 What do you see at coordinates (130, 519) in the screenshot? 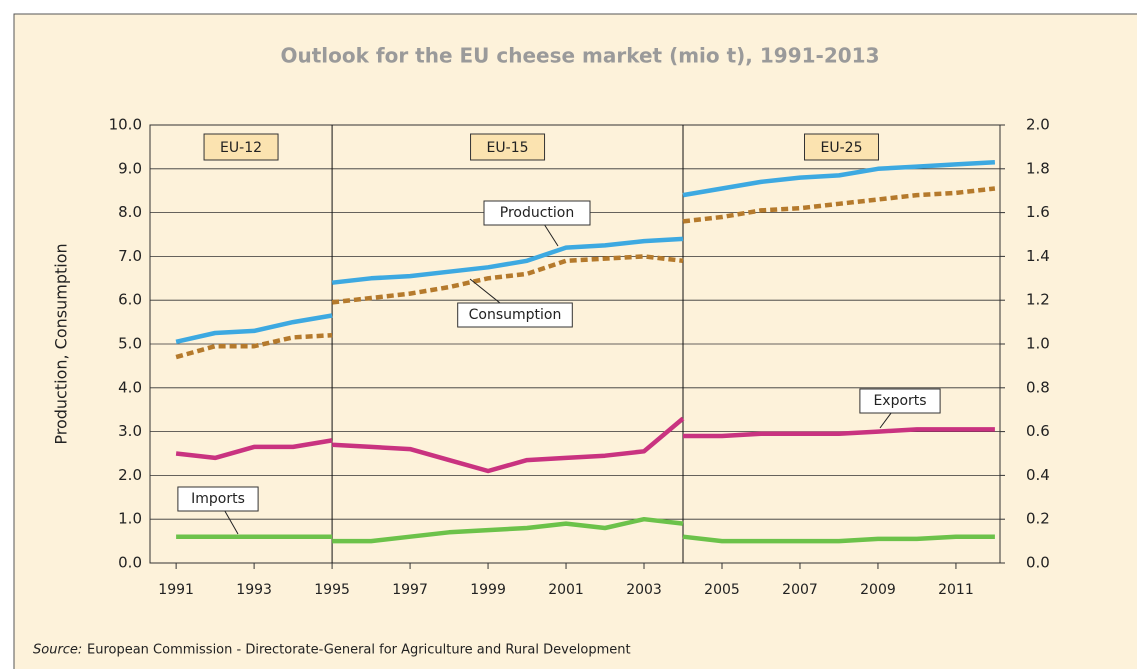
I see `y-tick-label: 1.0` at bounding box center [130, 519].